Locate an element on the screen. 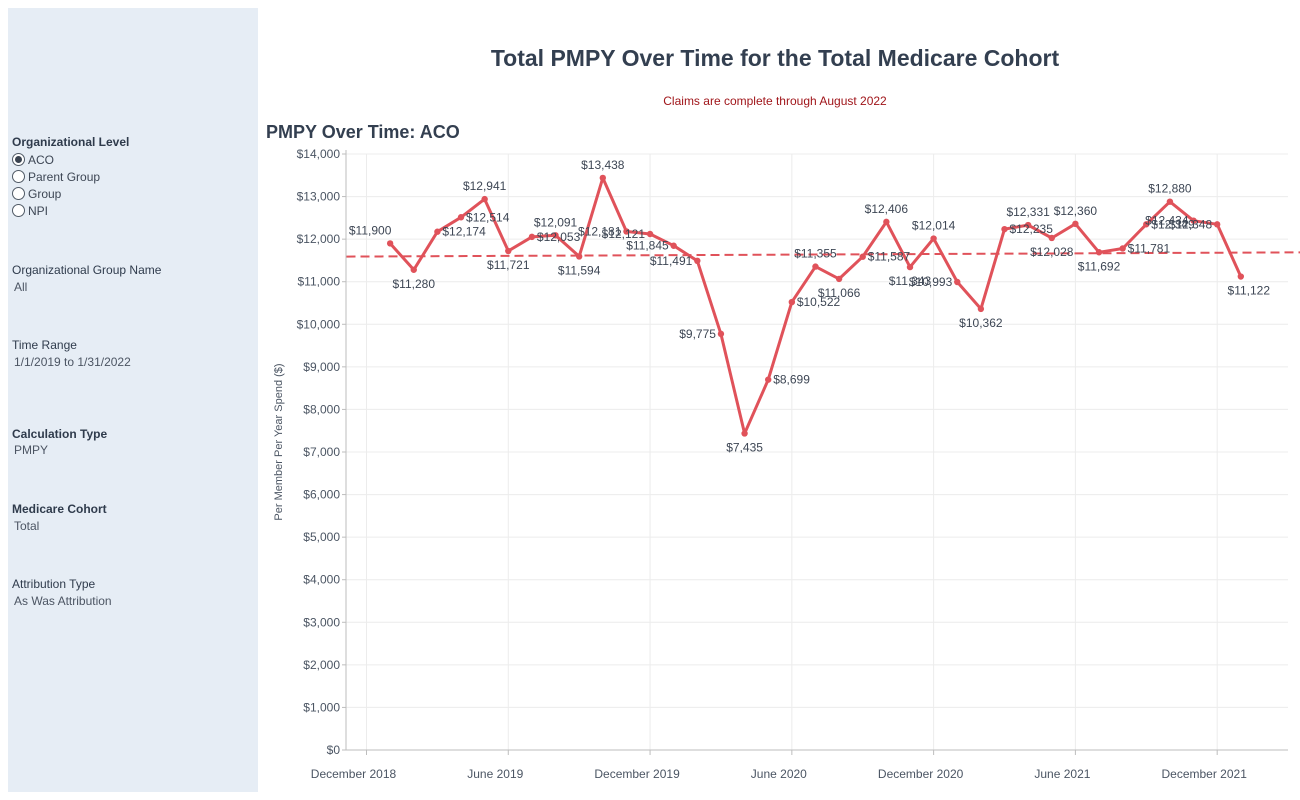  trend-line-path is located at coordinates (823, 254).